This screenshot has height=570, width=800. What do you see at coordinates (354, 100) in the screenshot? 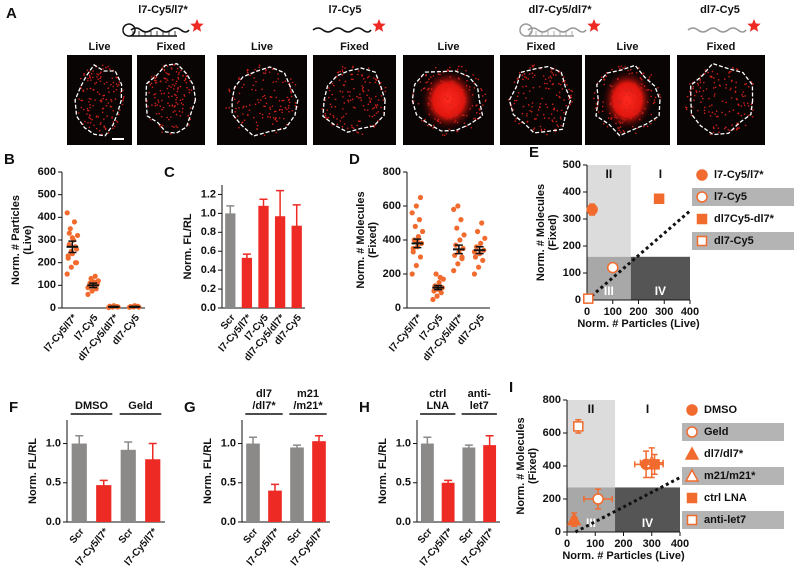
I see `cell-outline` at bounding box center [354, 100].